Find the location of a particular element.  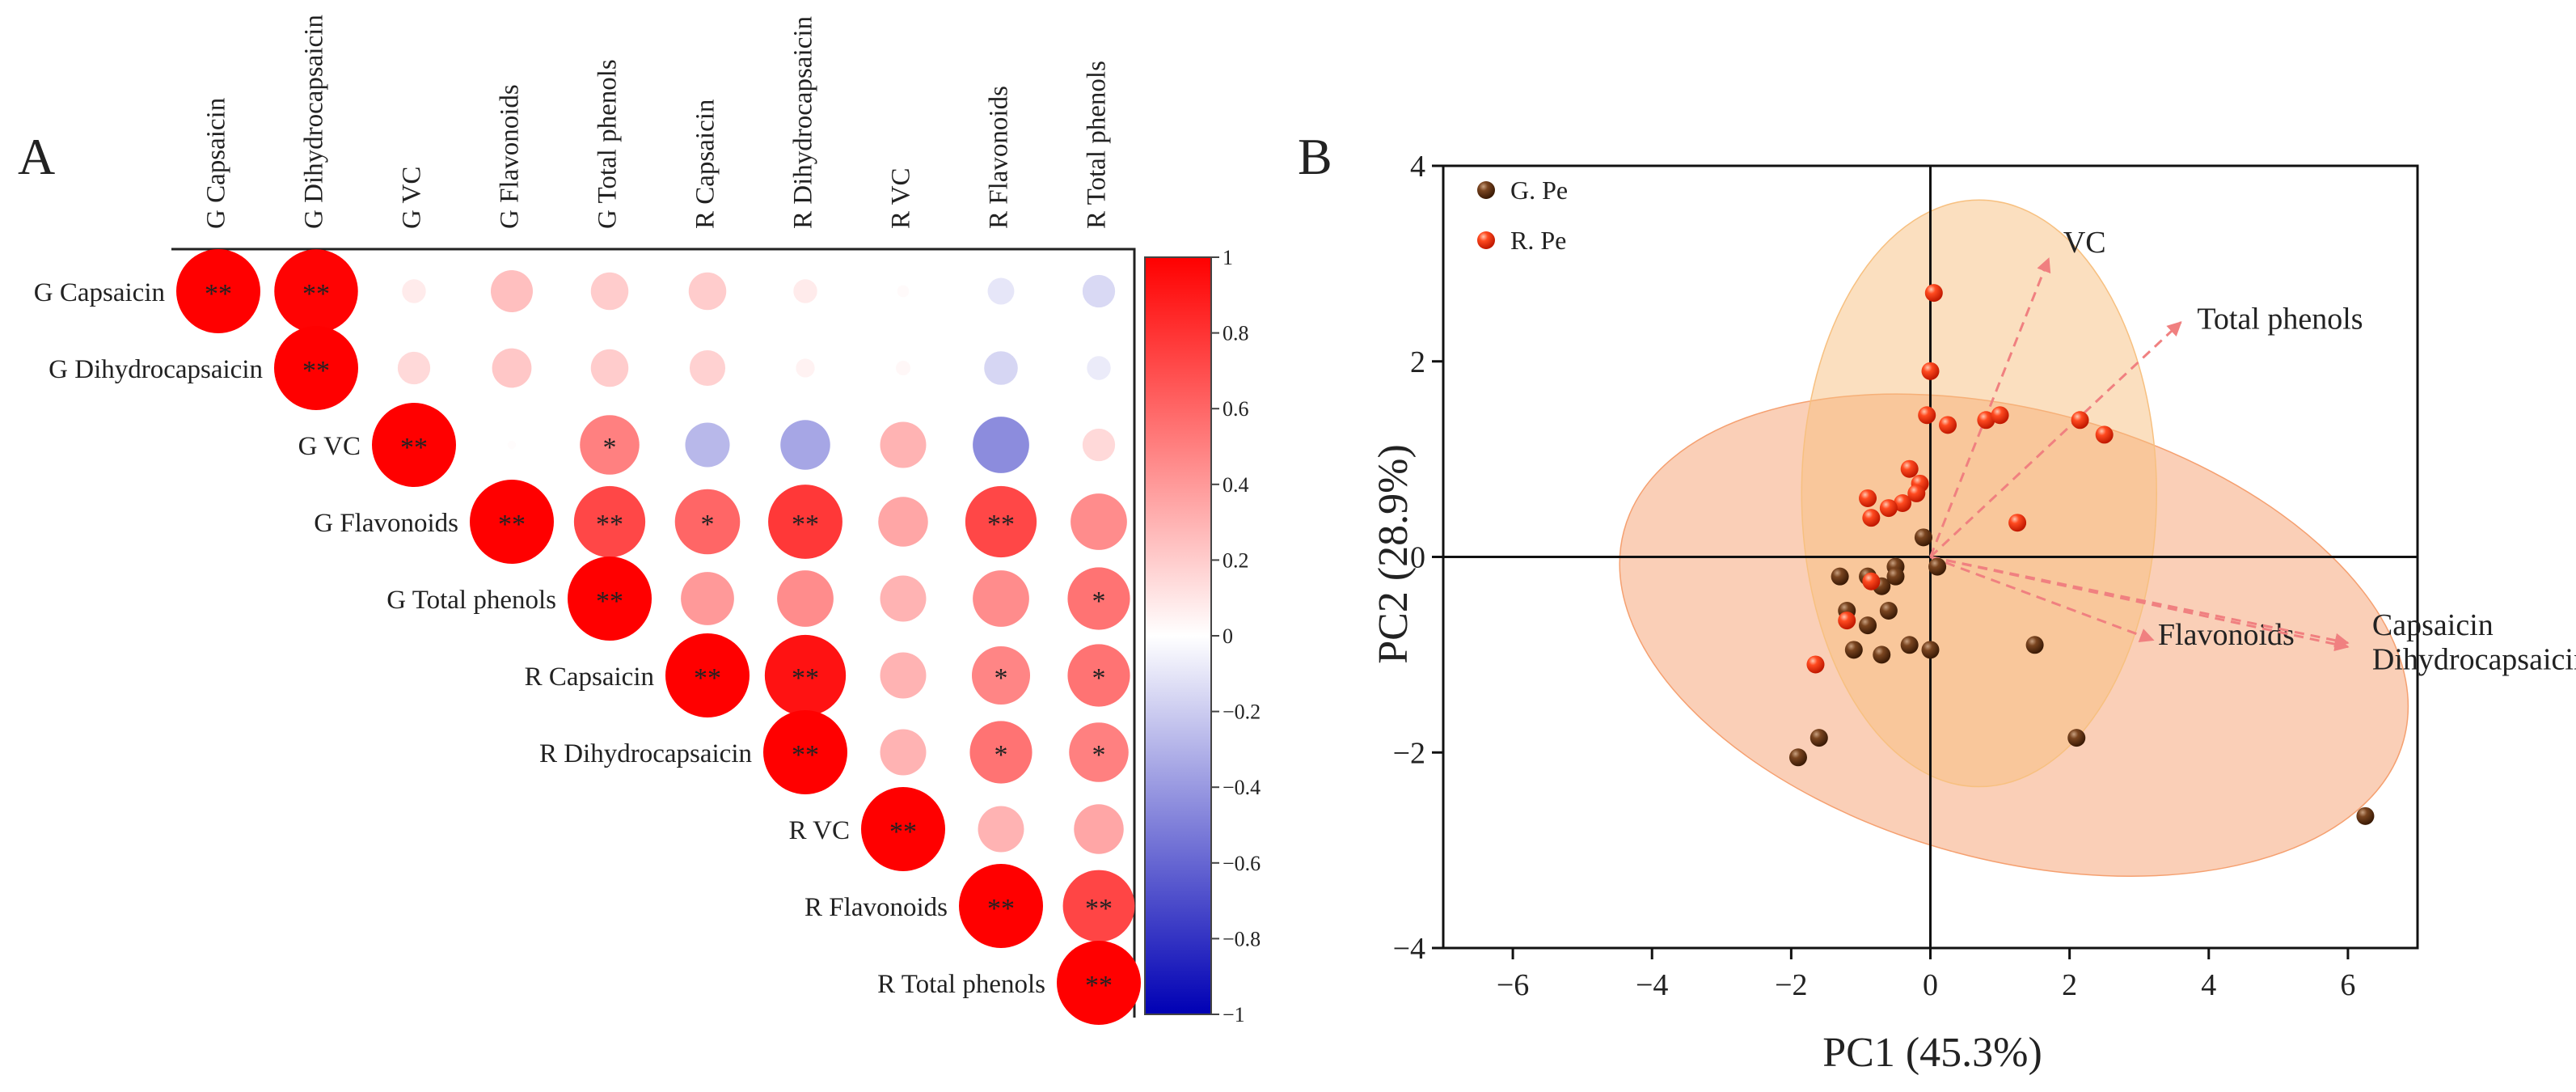

legend-label: R. Pe is located at coordinates (1538, 240).